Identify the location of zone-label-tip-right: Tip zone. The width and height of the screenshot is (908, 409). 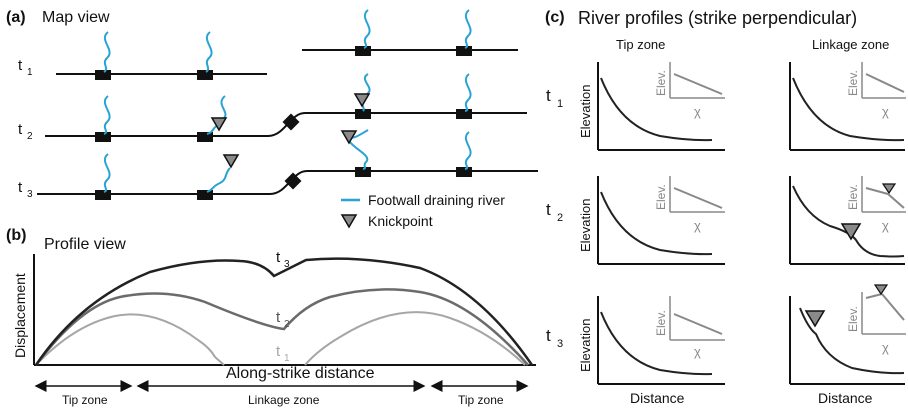
(481, 400).